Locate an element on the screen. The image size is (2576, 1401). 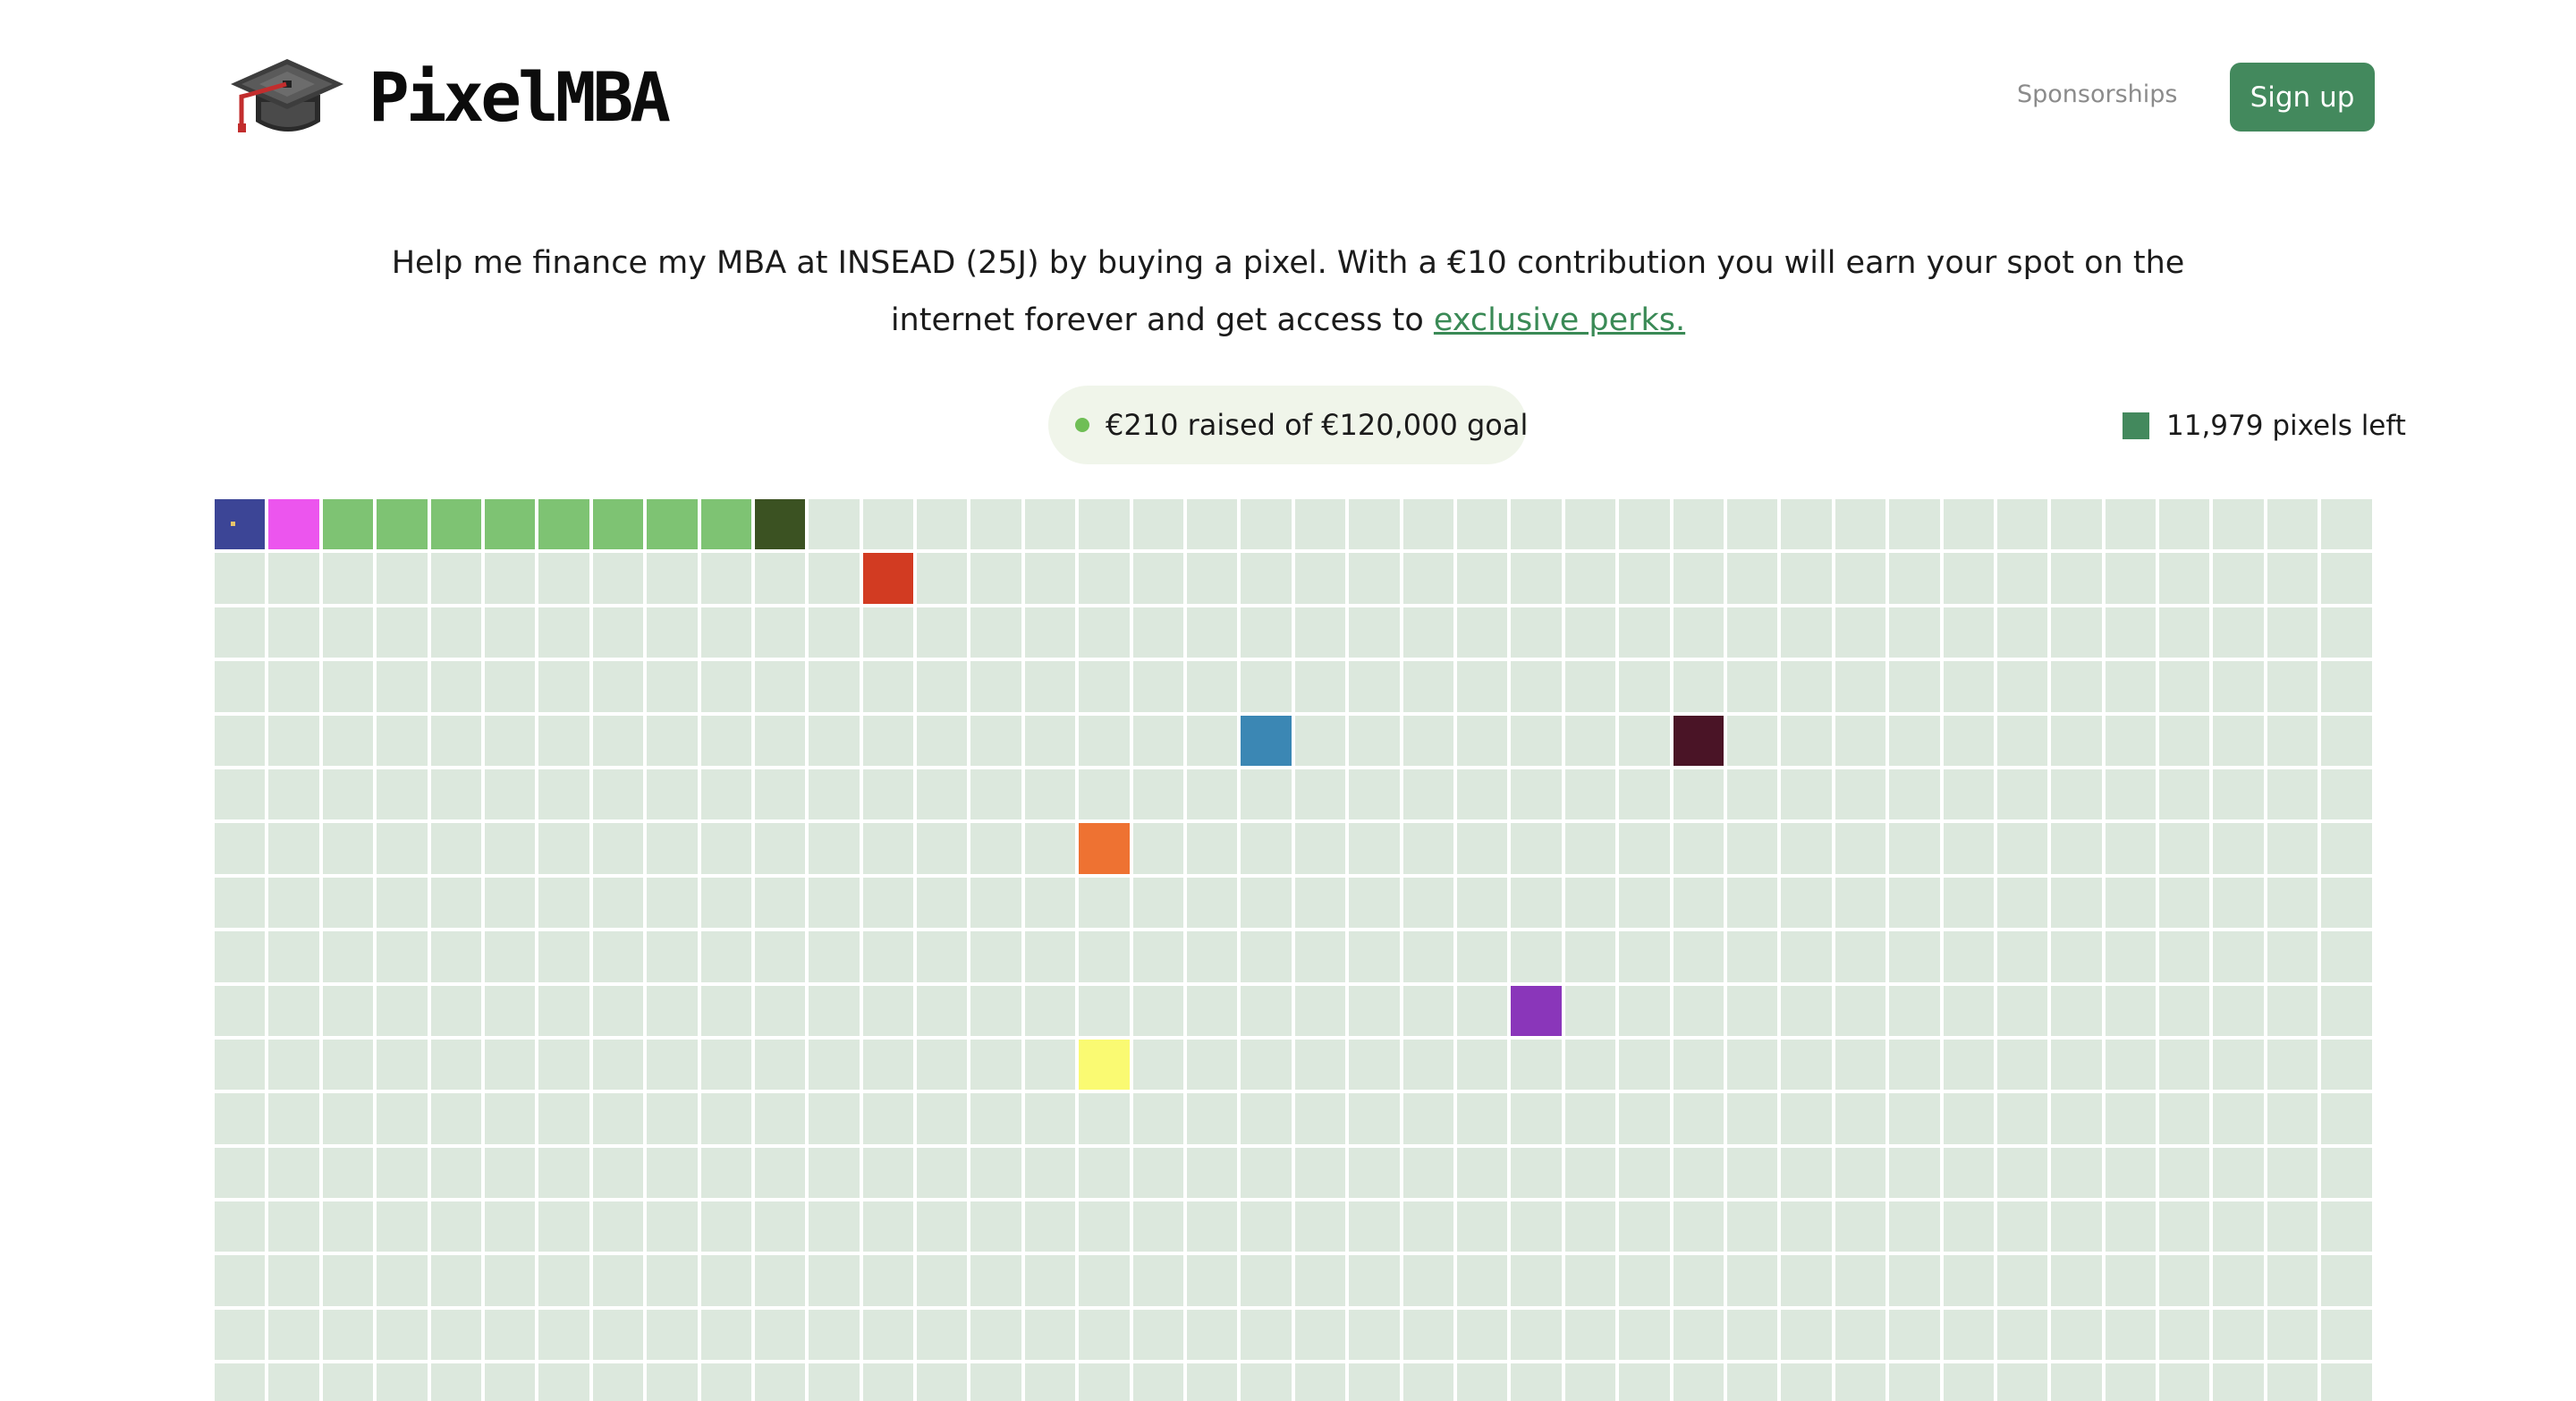
exclusive-perks-link: exclusive perks. is located at coordinates (1559, 320).